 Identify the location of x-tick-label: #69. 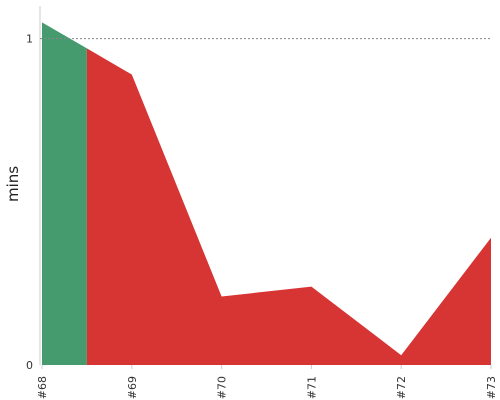
(132, 387).